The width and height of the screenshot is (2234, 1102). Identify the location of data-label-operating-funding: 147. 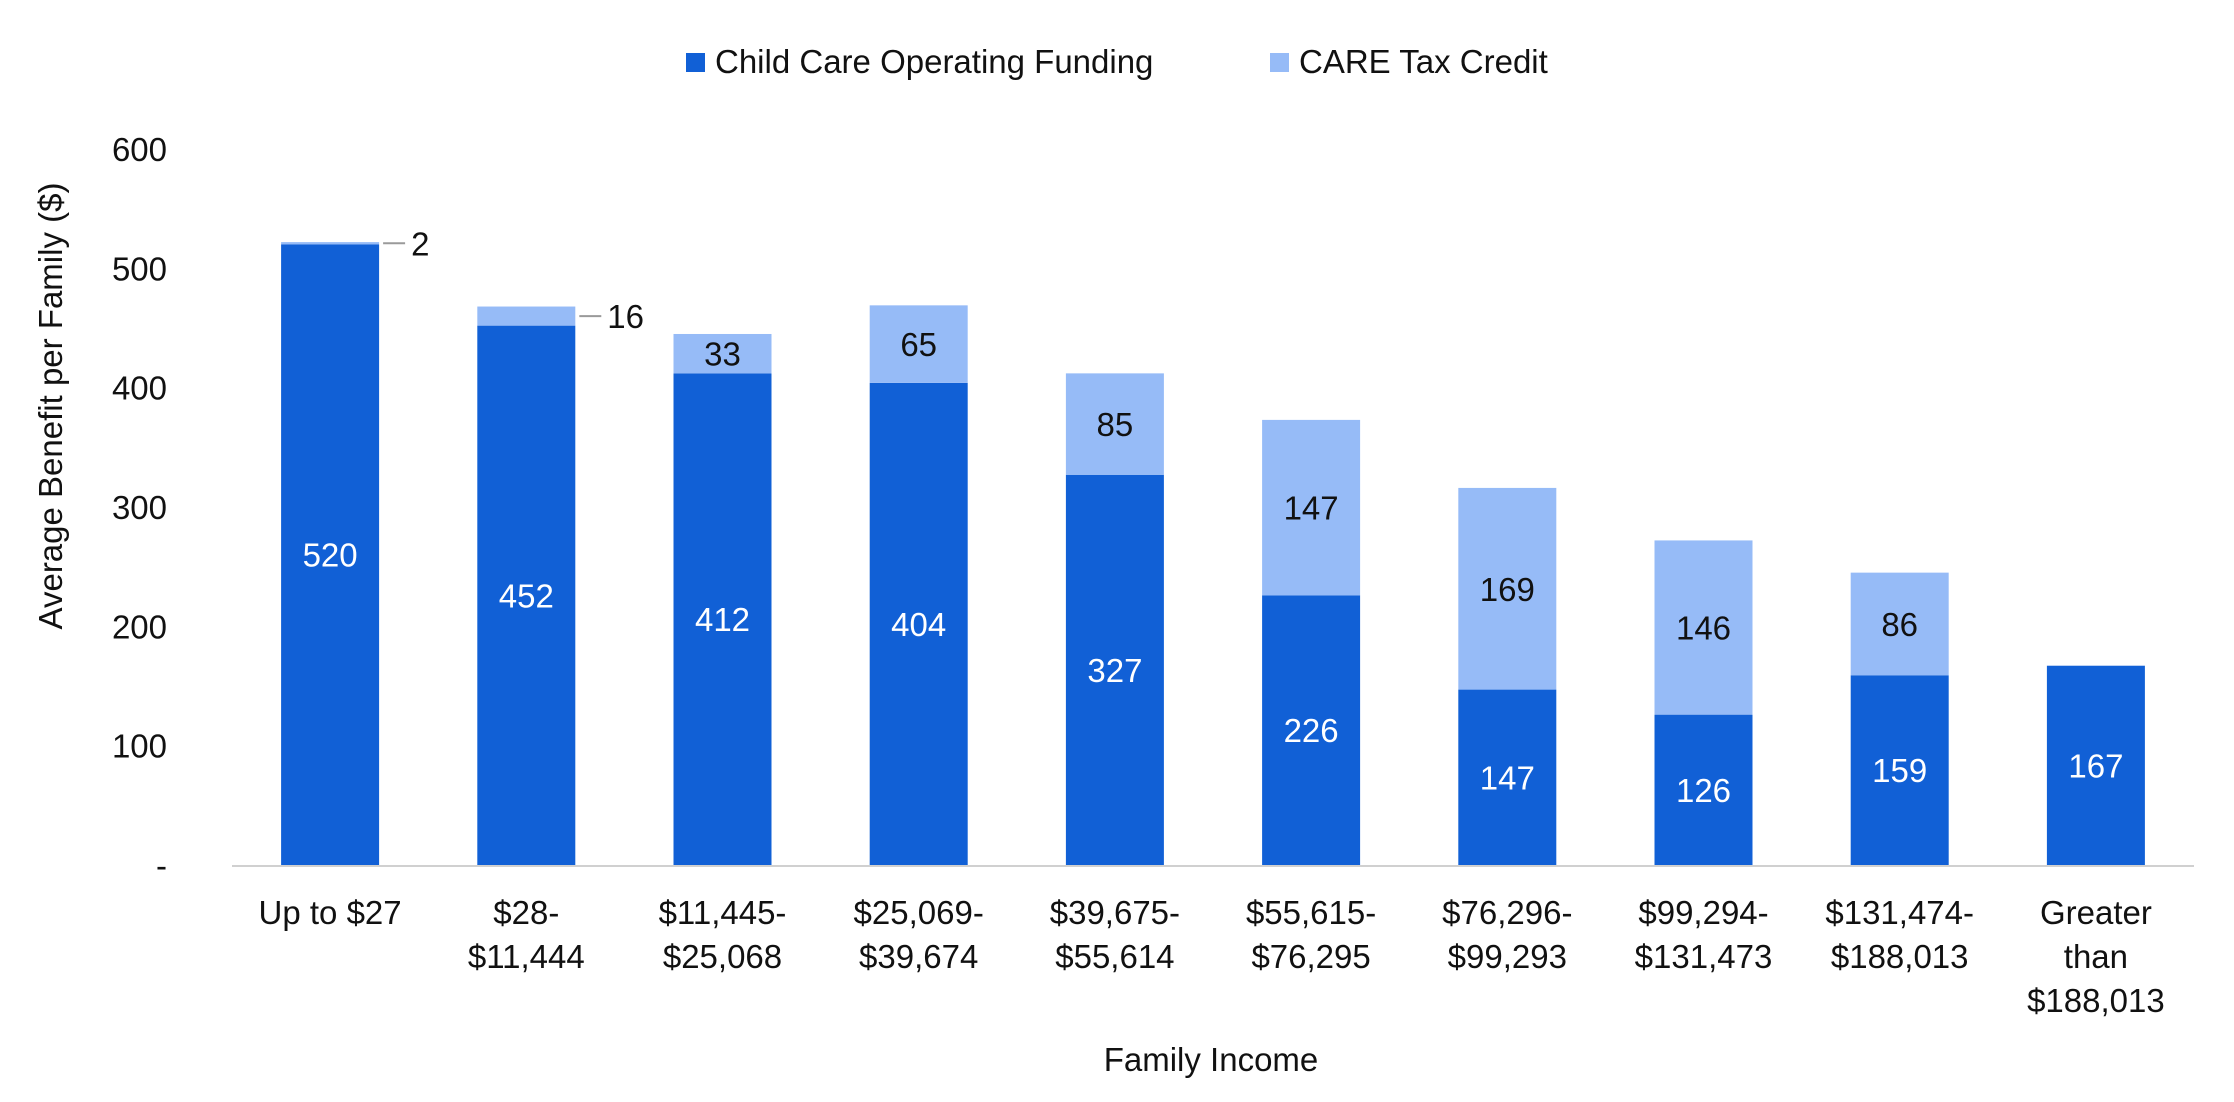
(1507, 777).